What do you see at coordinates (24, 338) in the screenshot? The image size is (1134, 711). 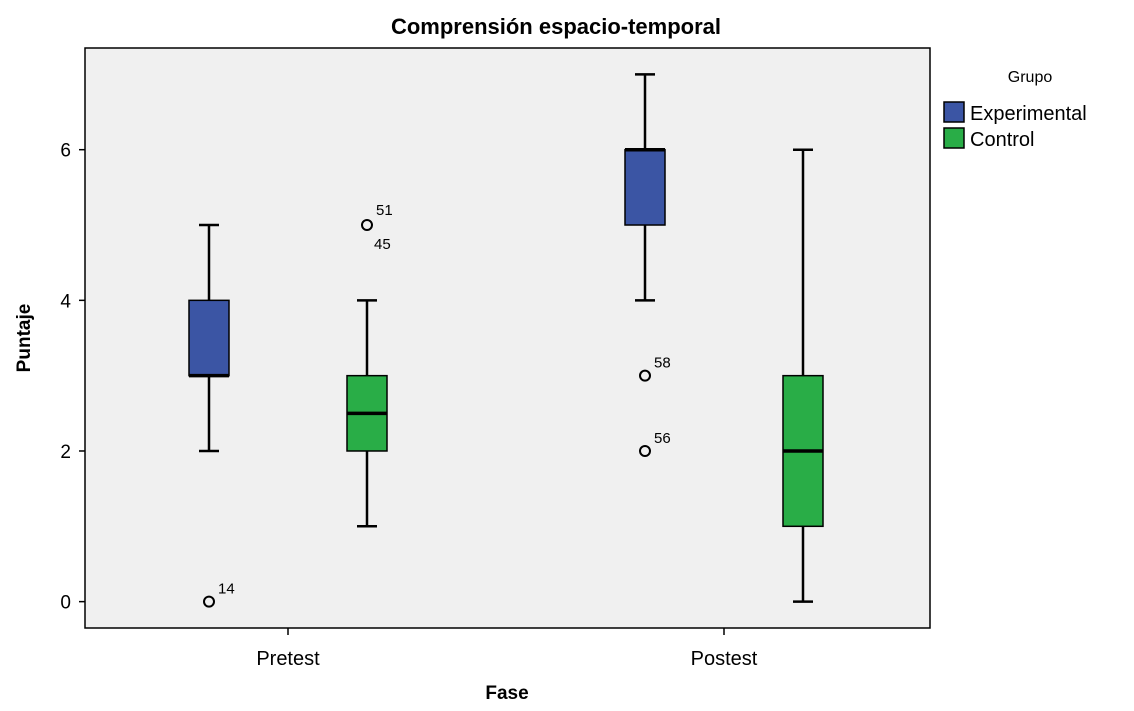 I see `y-axis-title: Puntaje` at bounding box center [24, 338].